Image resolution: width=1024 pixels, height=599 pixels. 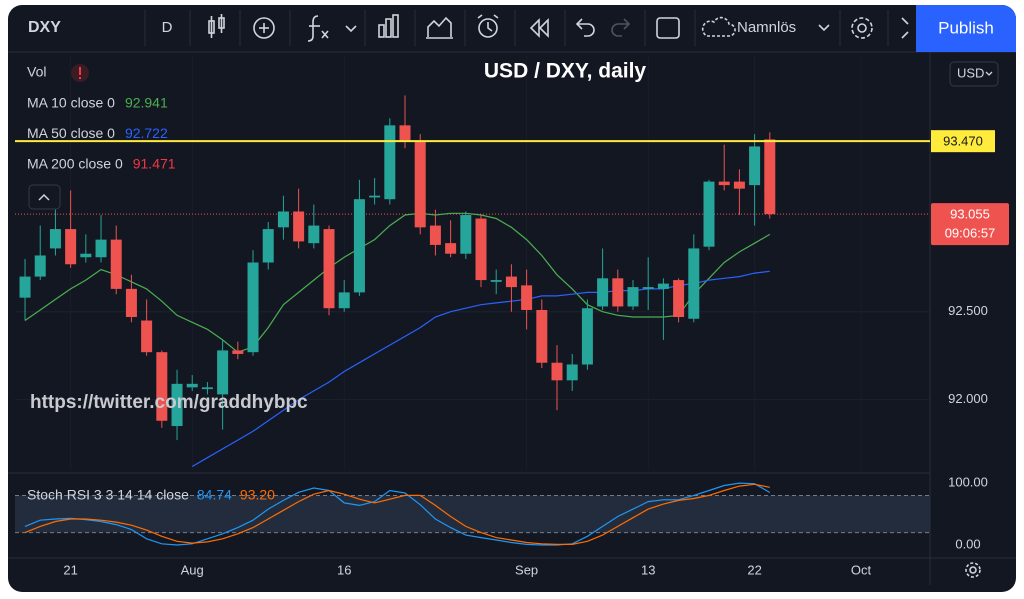 What do you see at coordinates (968, 310) in the screenshot?
I see `y-tick-label: 92.500` at bounding box center [968, 310].